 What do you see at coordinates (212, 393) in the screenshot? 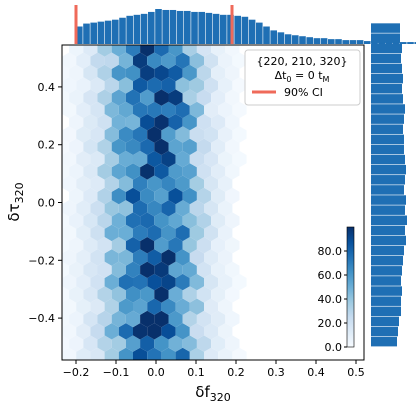
I see `x-axis-label: δf320` at bounding box center [212, 393].